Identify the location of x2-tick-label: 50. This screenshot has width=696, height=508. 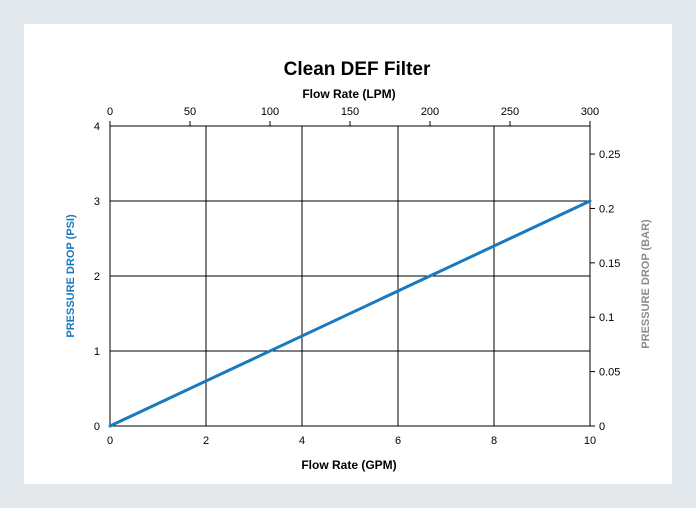
(190, 112).